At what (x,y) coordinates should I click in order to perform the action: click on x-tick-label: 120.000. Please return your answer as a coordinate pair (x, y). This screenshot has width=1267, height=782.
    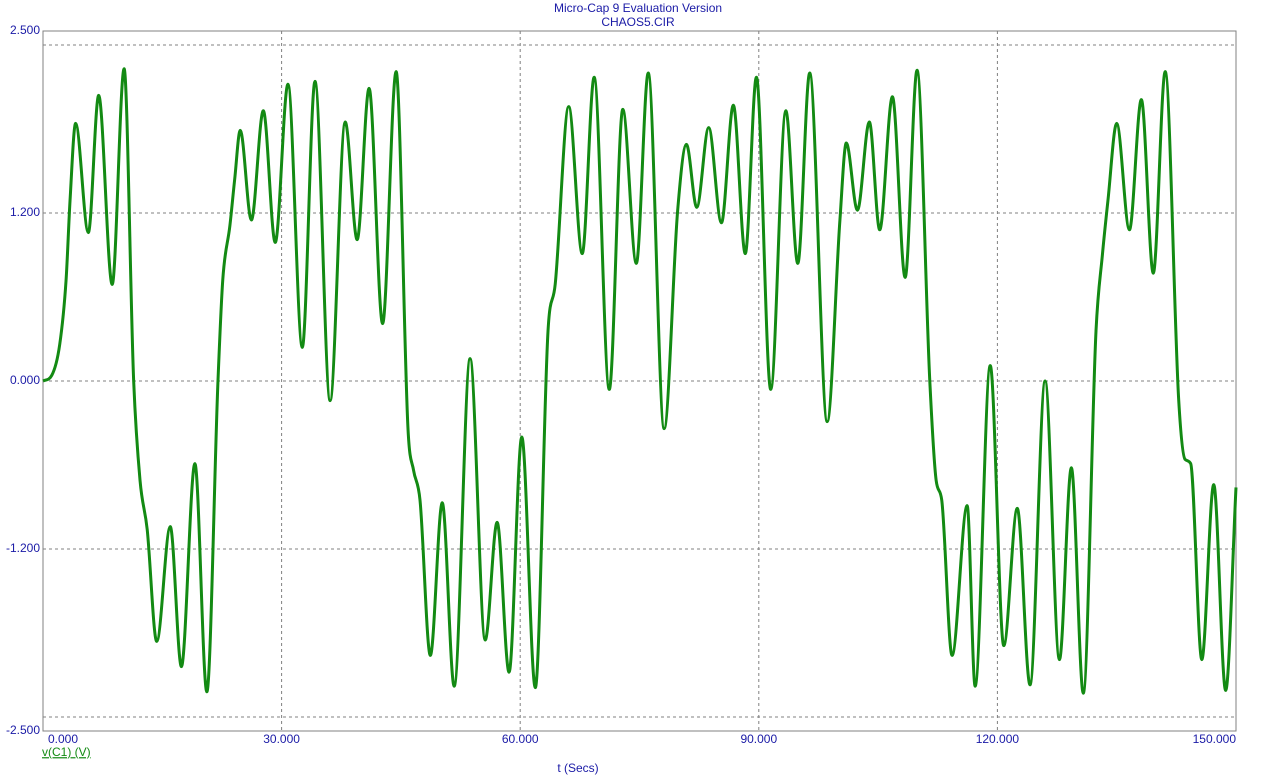
    Looking at the image, I should click on (998, 739).